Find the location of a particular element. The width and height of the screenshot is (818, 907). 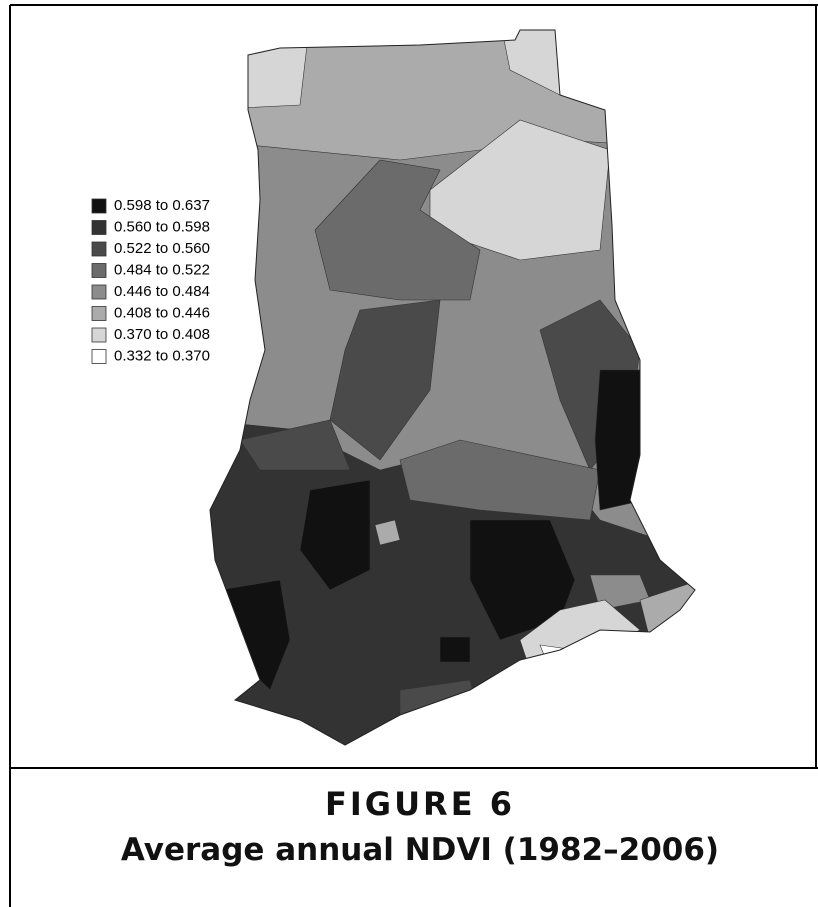

figure-number: FIGURE 6 is located at coordinates (420, 804).